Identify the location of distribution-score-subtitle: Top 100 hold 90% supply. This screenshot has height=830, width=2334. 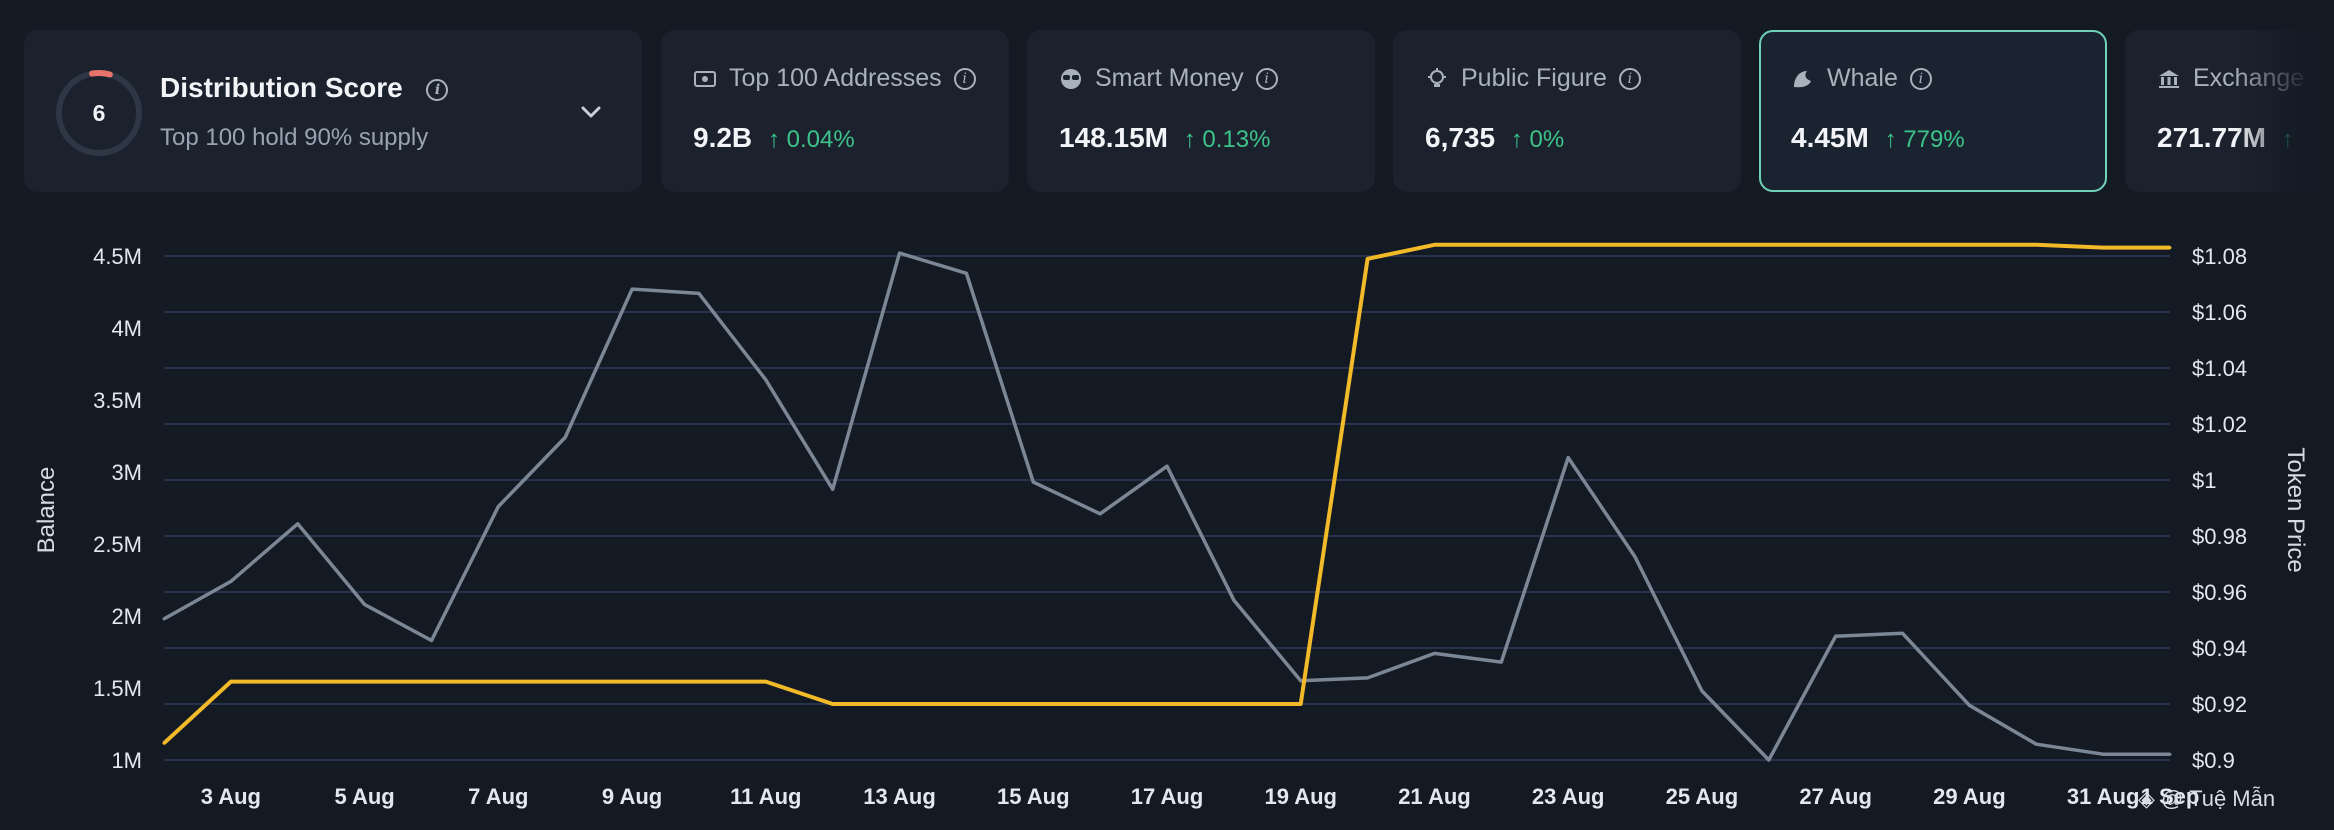
(294, 137).